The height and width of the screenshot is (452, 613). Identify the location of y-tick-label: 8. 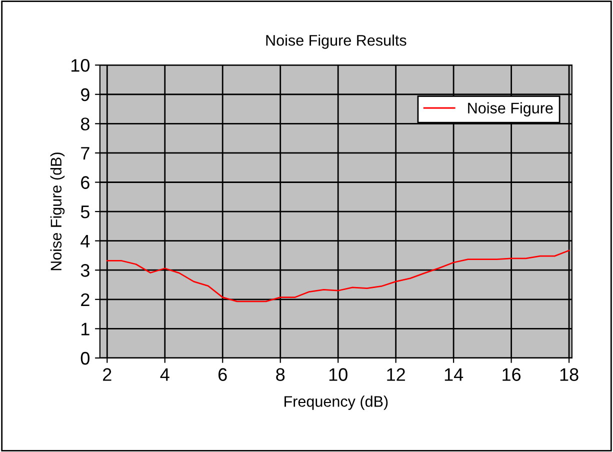
(85, 124).